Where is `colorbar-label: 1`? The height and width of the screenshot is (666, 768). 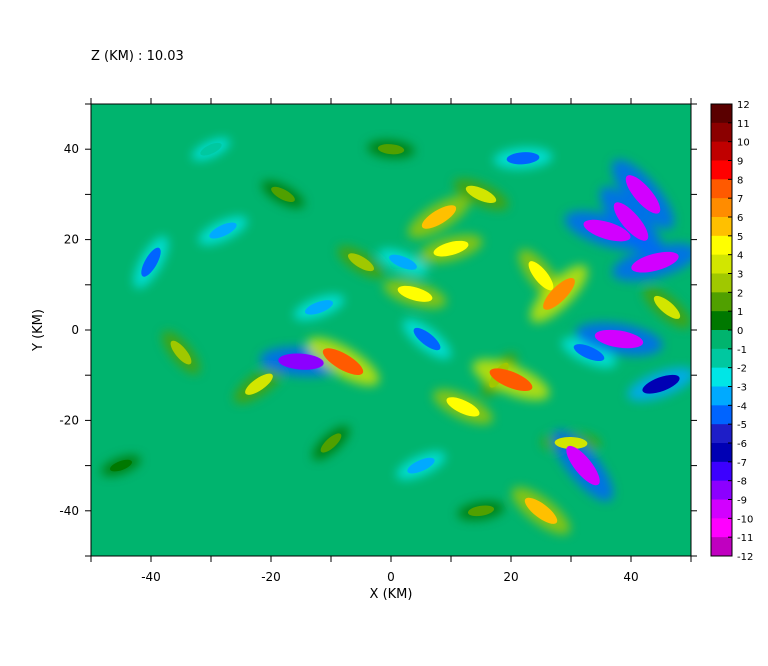
colorbar-label: 1 is located at coordinates (740, 312).